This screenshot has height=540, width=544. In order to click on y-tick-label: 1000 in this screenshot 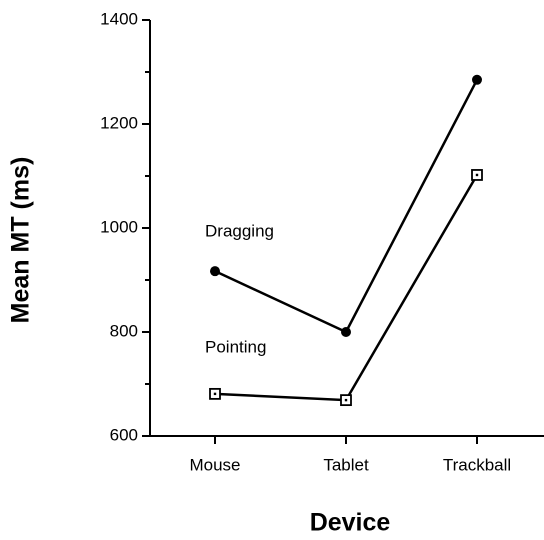, I will do `click(119, 226)`.